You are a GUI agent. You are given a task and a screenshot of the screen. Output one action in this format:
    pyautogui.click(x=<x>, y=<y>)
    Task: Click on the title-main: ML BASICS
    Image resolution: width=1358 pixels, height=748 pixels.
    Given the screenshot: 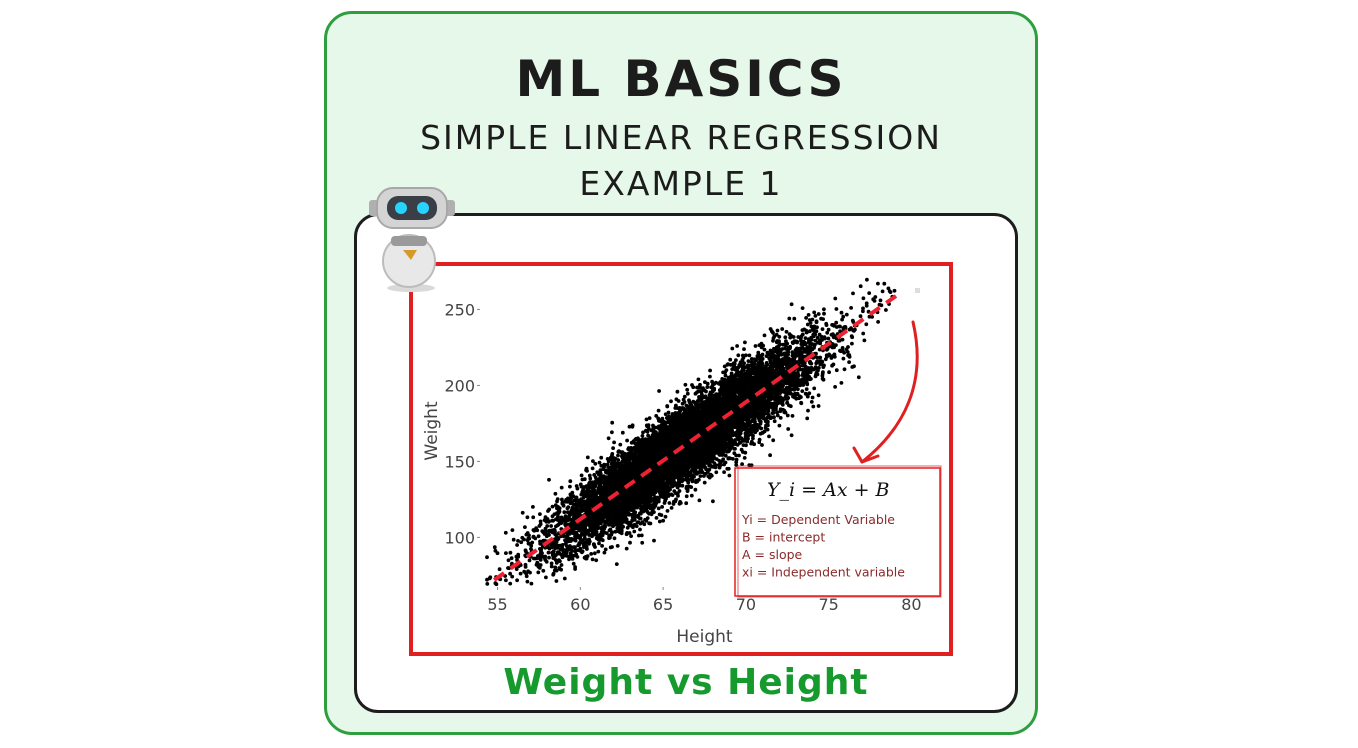 What is the action you would take?
    pyautogui.click(x=681, y=79)
    